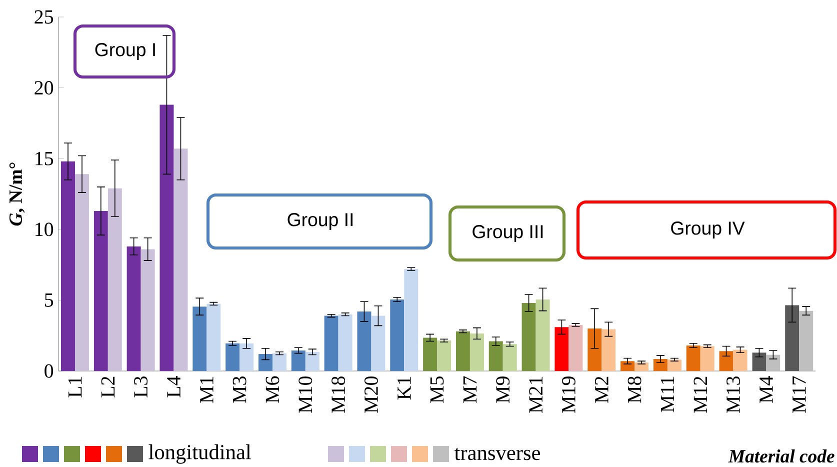  Describe the element at coordinates (207, 389) in the screenshot. I see `x-tick-label: M1` at that location.